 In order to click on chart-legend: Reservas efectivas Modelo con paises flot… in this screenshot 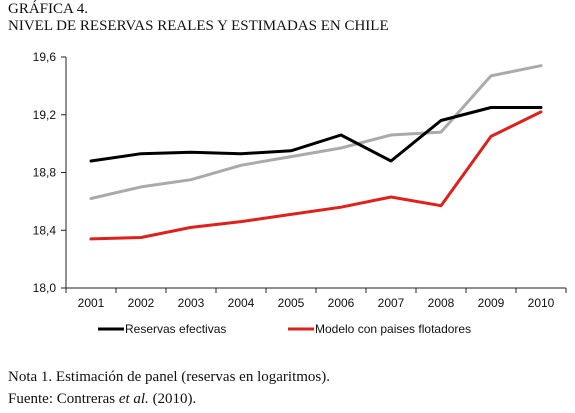, I will do `click(284, 329)`.